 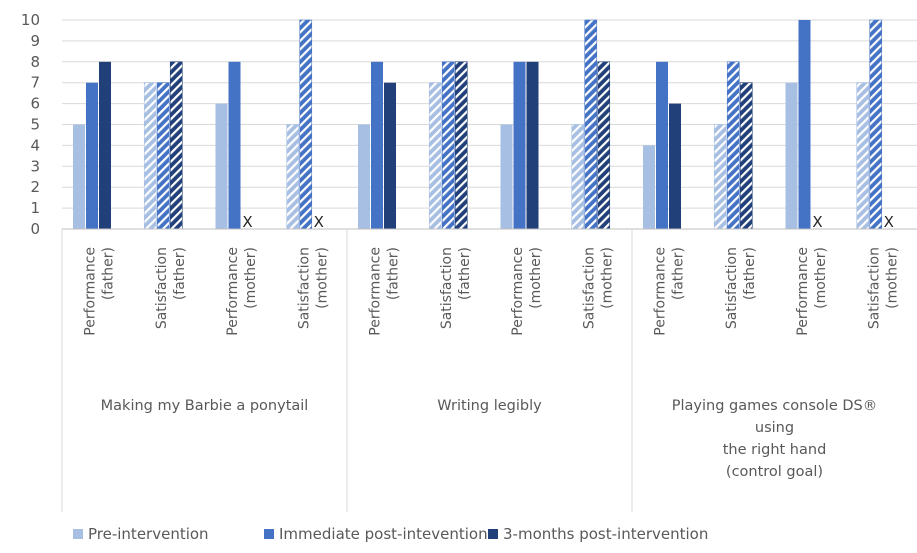 I want to click on y-tick-label: 9, so click(x=35, y=41).